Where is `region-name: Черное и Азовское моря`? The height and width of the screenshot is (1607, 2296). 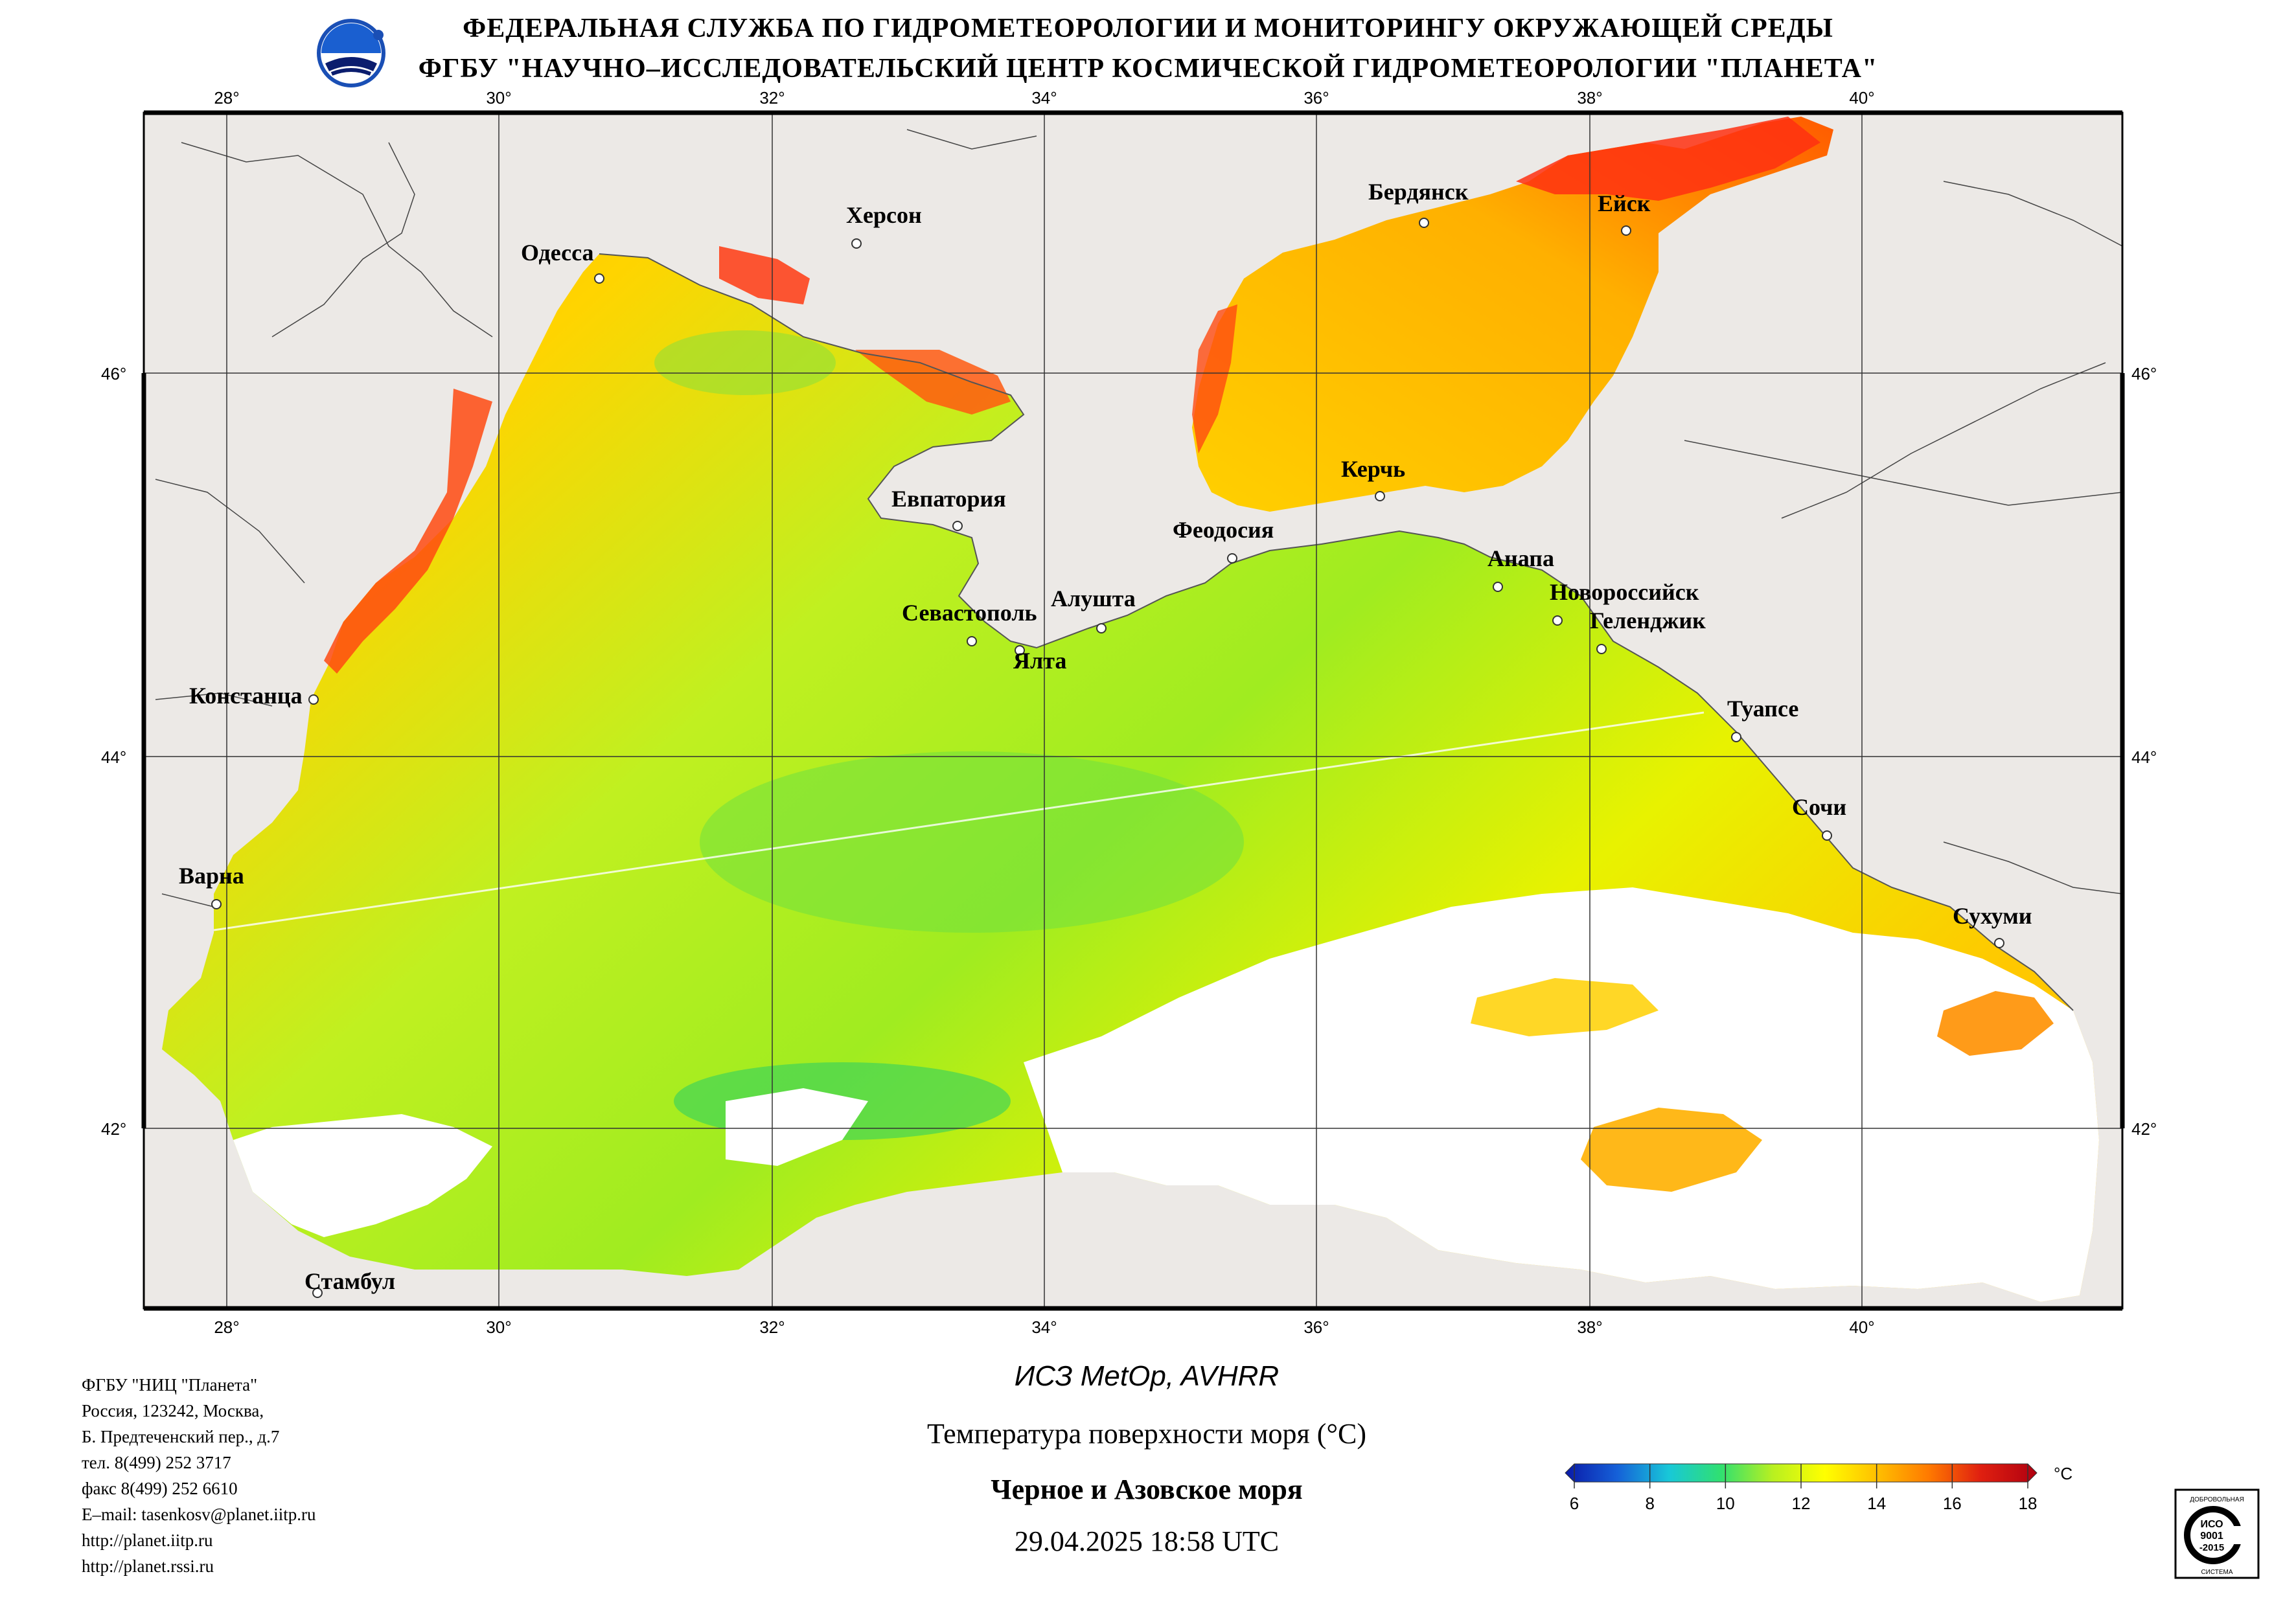
region-name: Черное и Азовское моря is located at coordinates (1147, 1489).